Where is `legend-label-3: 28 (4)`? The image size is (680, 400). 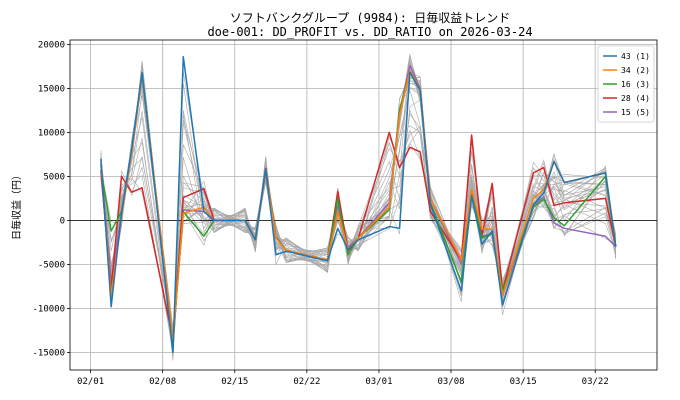
legend-label-3: 28 (4) is located at coordinates (635, 98).